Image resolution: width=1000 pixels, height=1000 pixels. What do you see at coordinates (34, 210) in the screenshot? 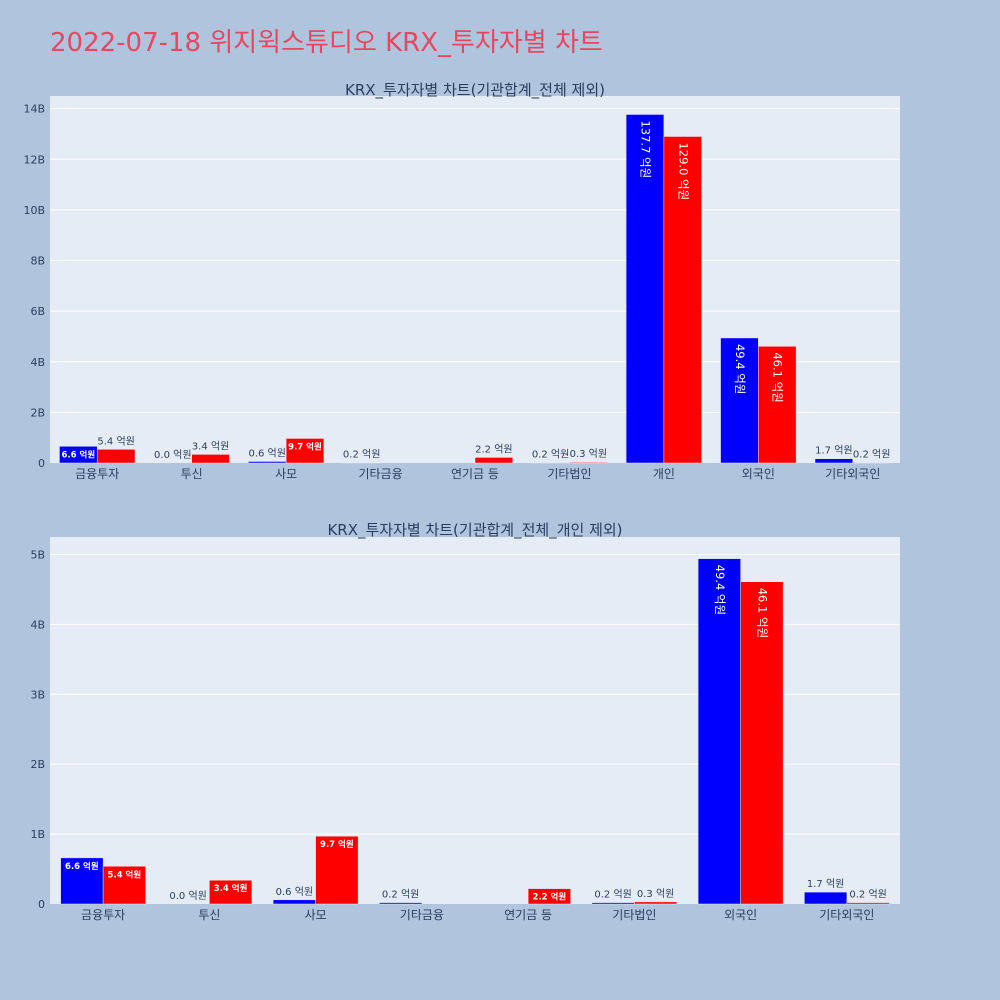
I see `y-tick-label: 10B` at bounding box center [34, 210].